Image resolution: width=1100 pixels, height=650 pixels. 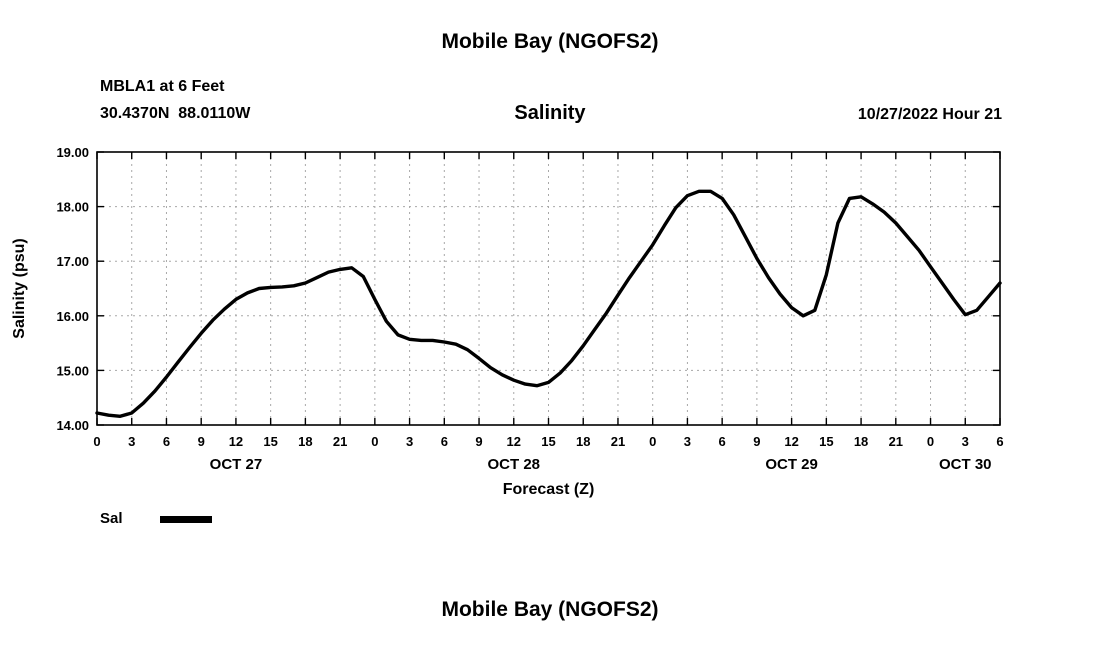 What do you see at coordinates (19, 288) in the screenshot?
I see `y-axis-title: Salinity (psu)` at bounding box center [19, 288].